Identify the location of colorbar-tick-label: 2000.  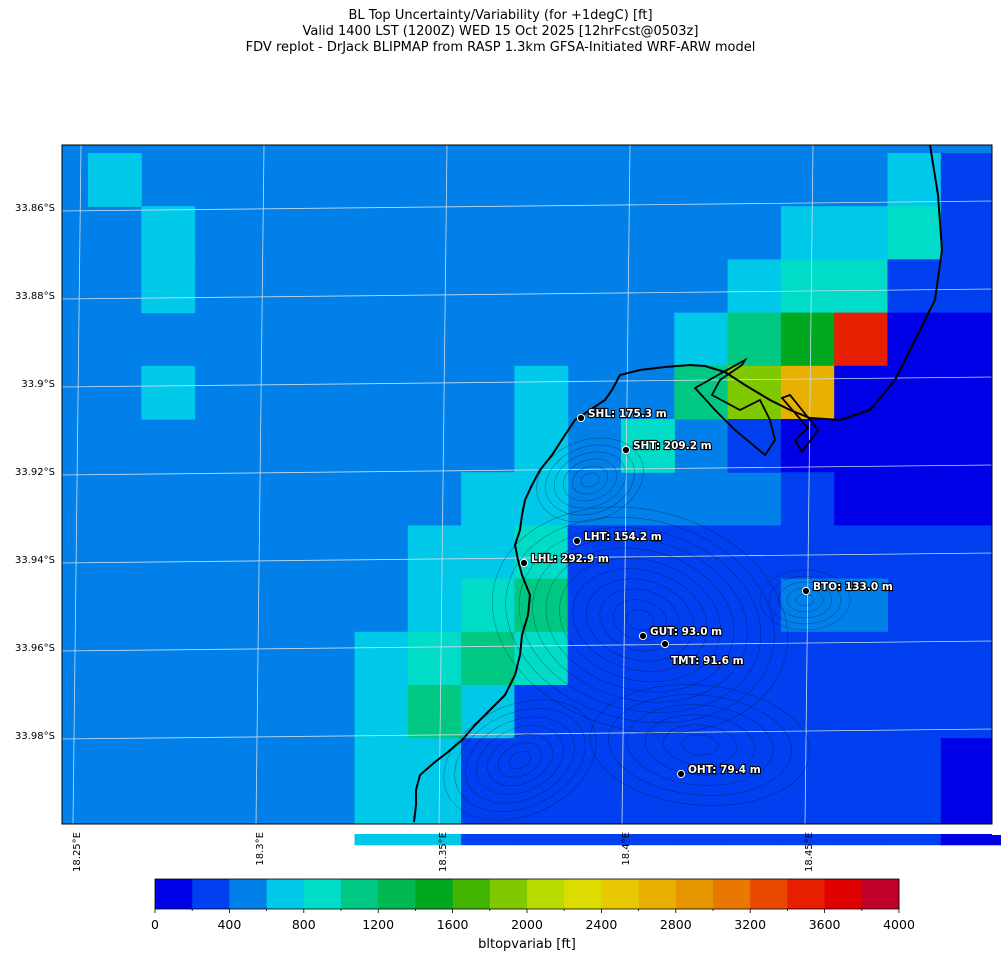
(527, 924).